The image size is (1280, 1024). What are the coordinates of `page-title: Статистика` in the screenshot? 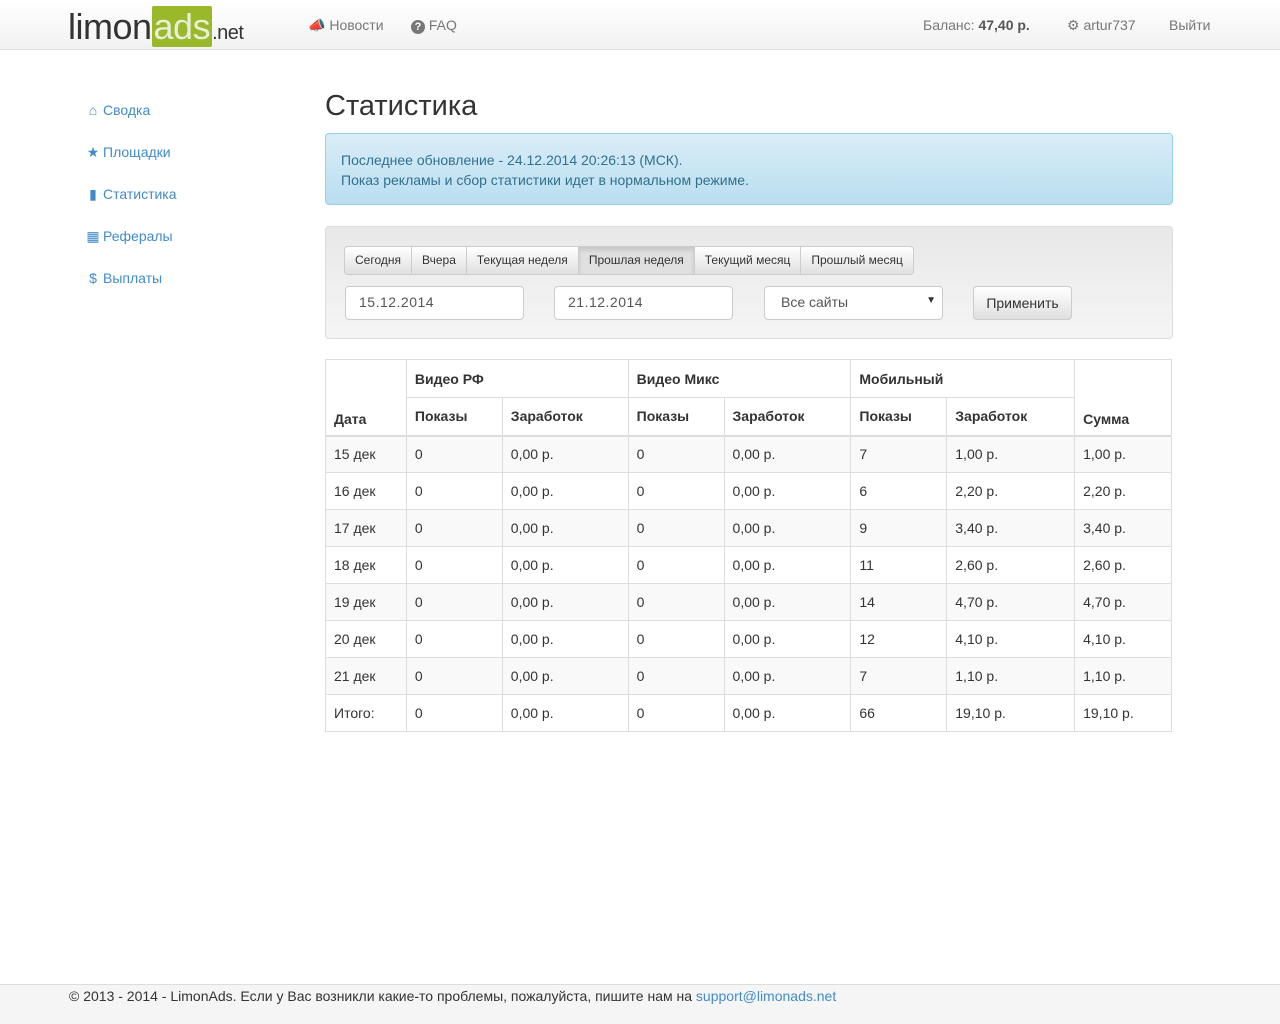 It's located at (401, 106).